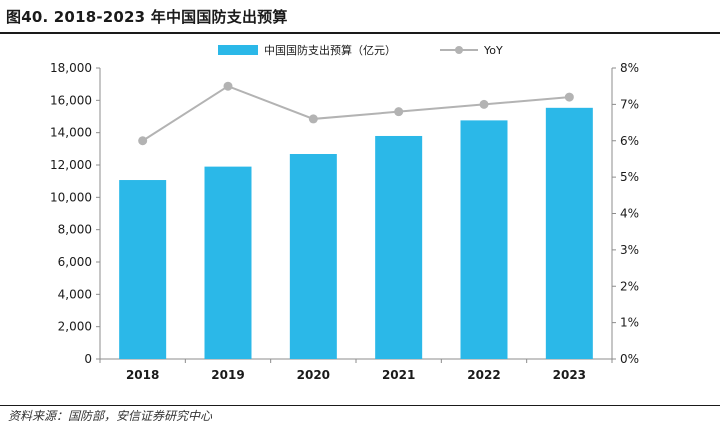 The height and width of the screenshot is (424, 720). Describe the element at coordinates (71, 133) in the screenshot. I see `y-left-tick-label: 14,000` at that location.